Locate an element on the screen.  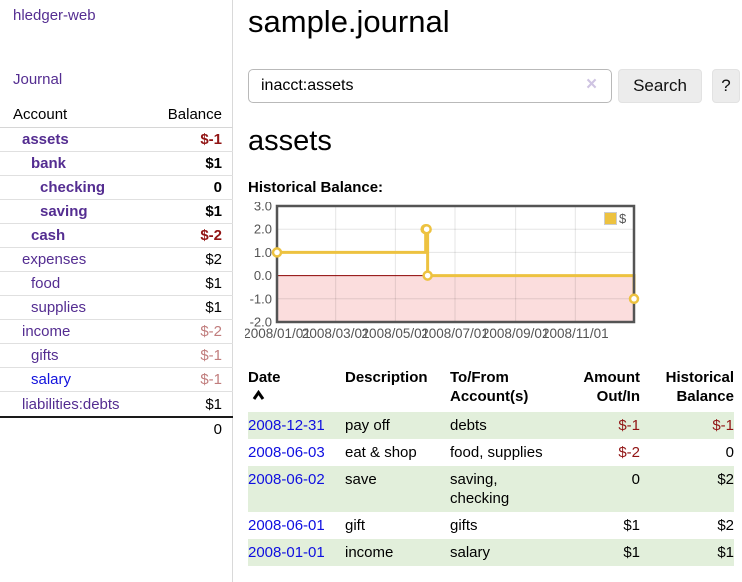
sort-ascending-icon is located at coordinates (298, 396).